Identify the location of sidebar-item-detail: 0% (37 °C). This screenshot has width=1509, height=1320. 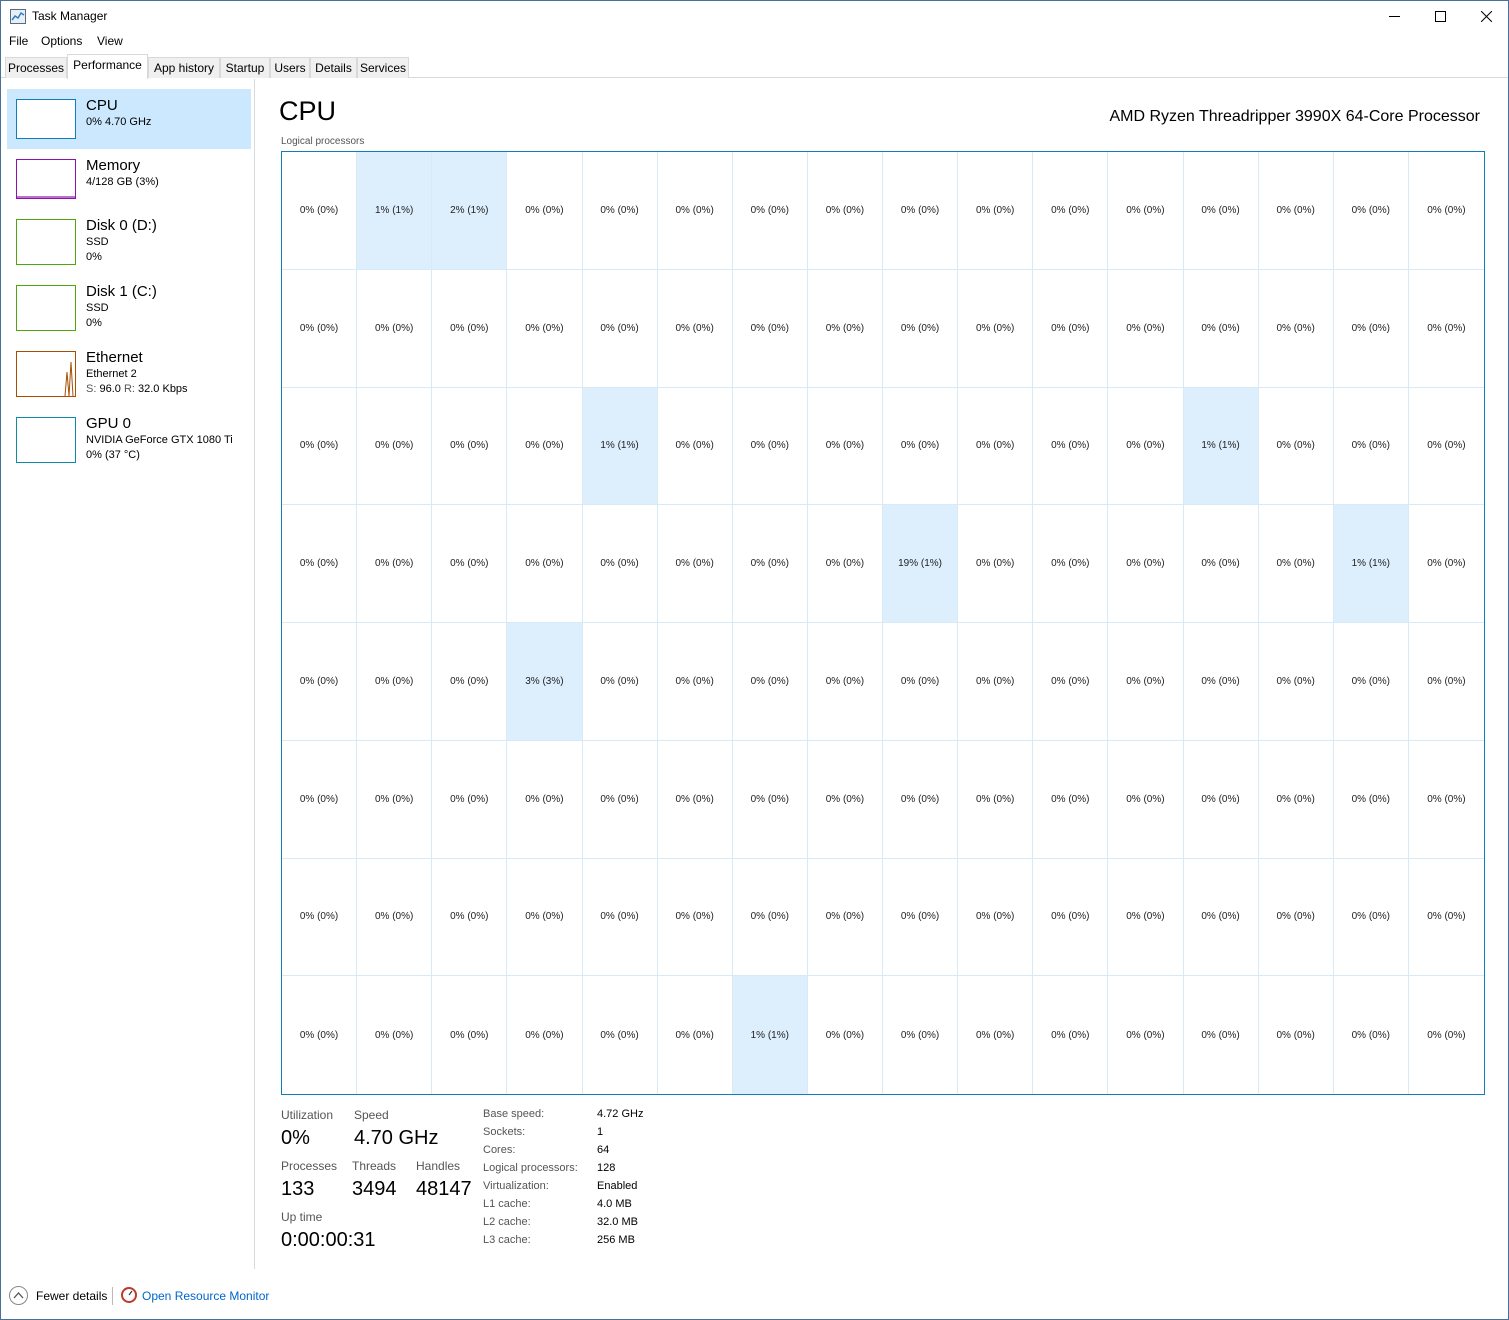
(113, 455).